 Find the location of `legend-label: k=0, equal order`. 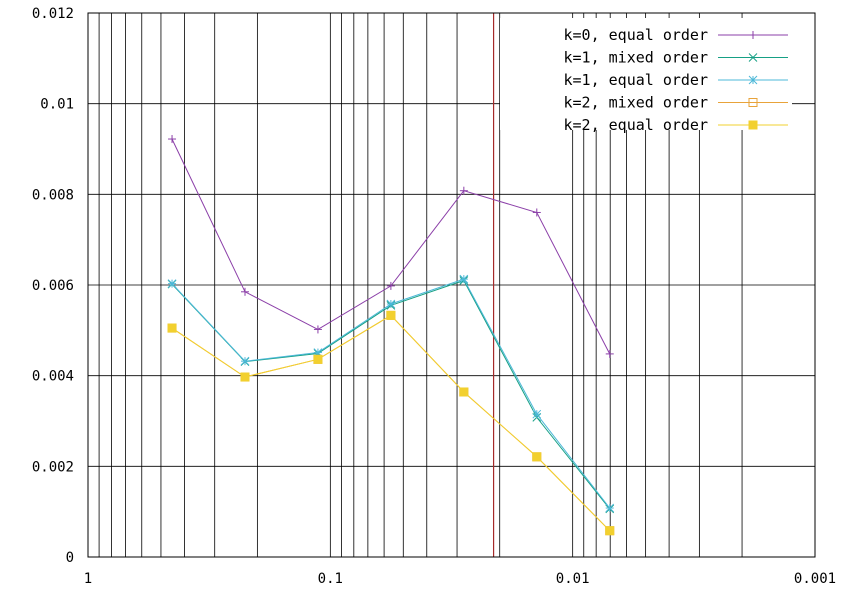

legend-label: k=0, equal order is located at coordinates (636, 35).